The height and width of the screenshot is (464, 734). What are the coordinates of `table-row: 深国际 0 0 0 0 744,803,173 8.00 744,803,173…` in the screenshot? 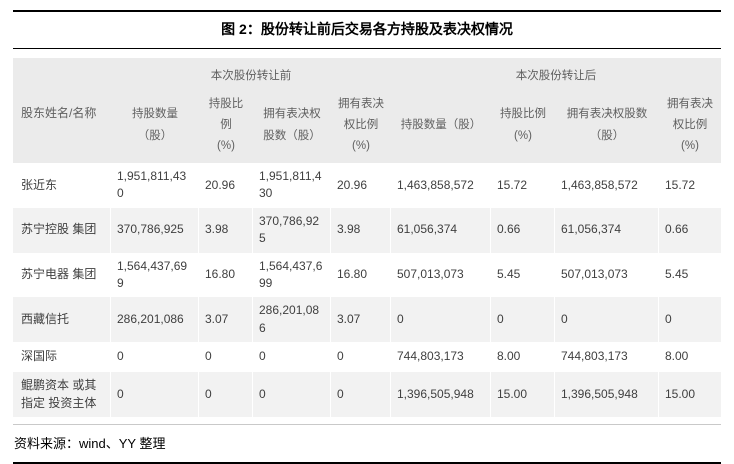 It's located at (367, 357).